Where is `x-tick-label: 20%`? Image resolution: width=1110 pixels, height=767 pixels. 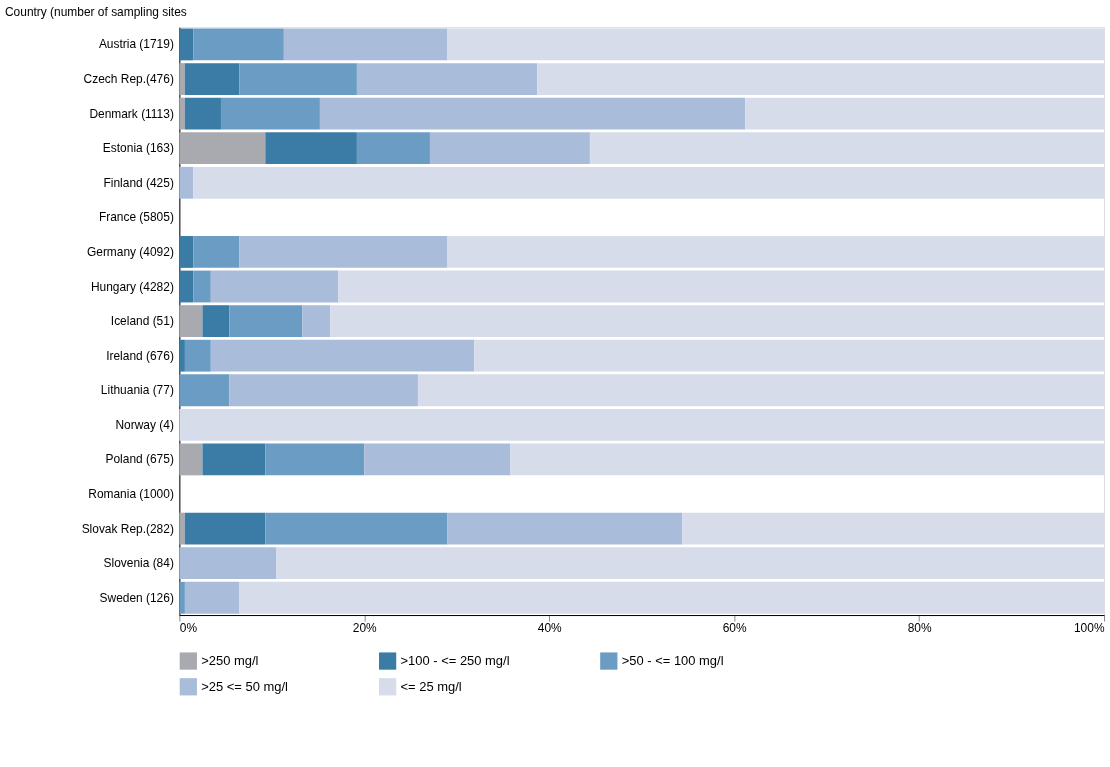
x-tick-label: 20% is located at coordinates (365, 628).